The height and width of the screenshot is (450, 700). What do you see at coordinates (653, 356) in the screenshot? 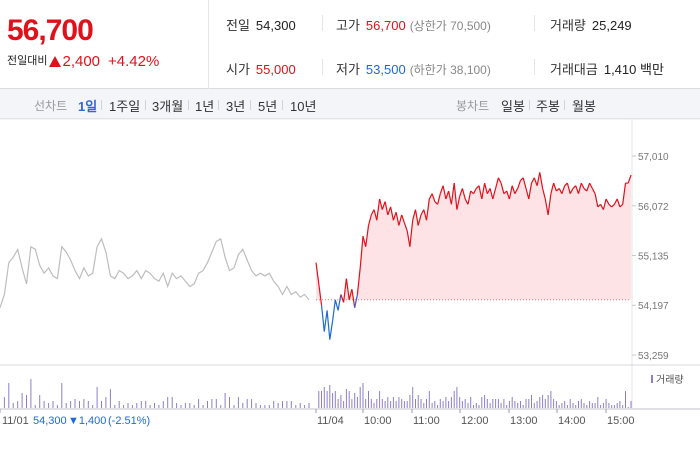
I see `y-tick-label: 53,259` at bounding box center [653, 356].